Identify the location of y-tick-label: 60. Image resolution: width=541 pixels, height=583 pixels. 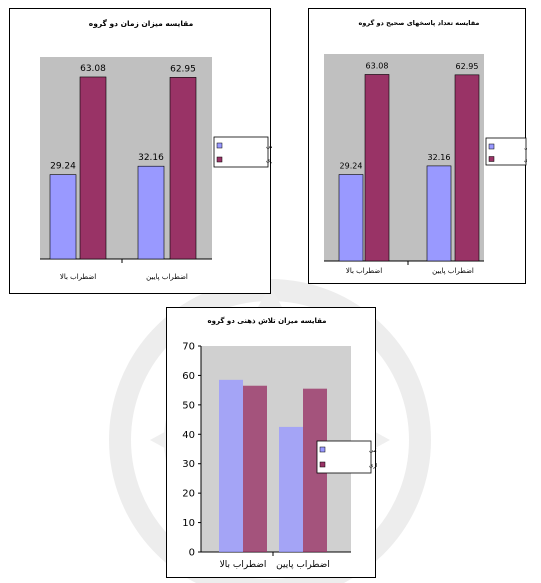
(188, 376).